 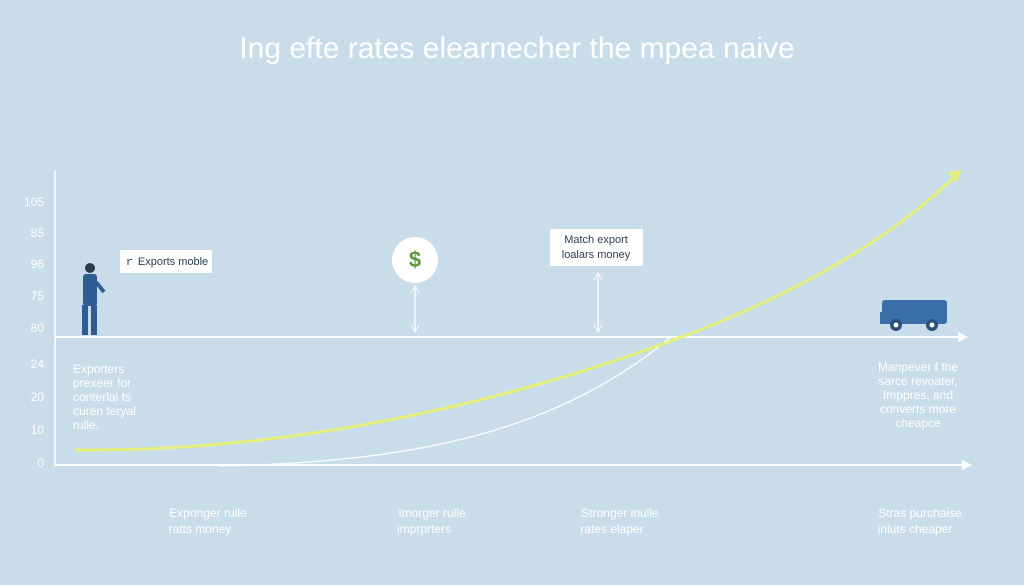 What do you see at coordinates (38, 264) in the screenshot?
I see `axis-label: 96` at bounding box center [38, 264].